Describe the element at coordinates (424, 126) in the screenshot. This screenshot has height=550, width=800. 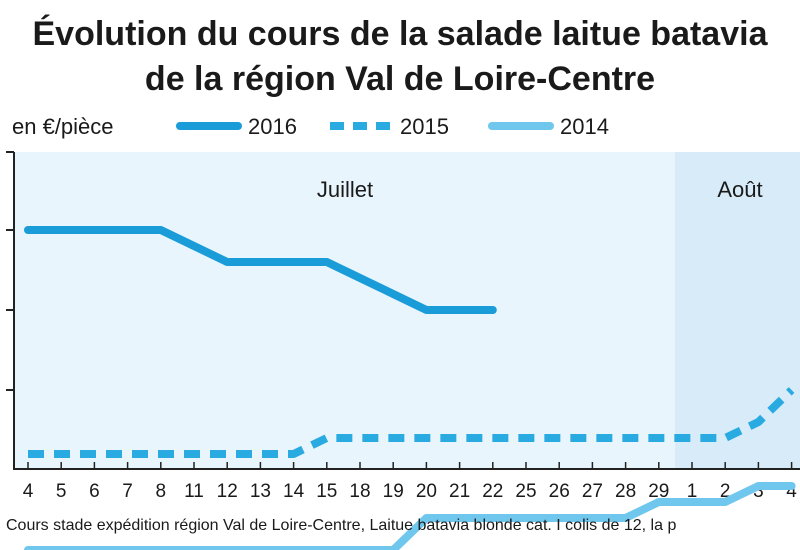
I see `legend-label-2015: 2015` at that location.